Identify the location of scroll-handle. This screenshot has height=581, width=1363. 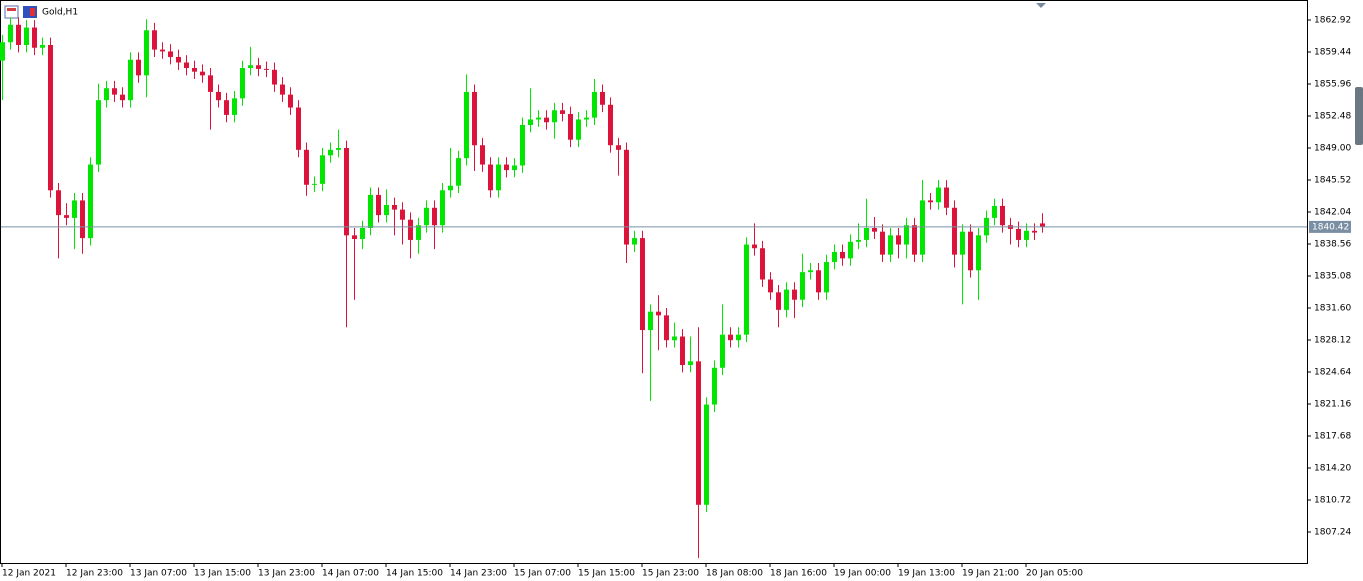
(1359, 116).